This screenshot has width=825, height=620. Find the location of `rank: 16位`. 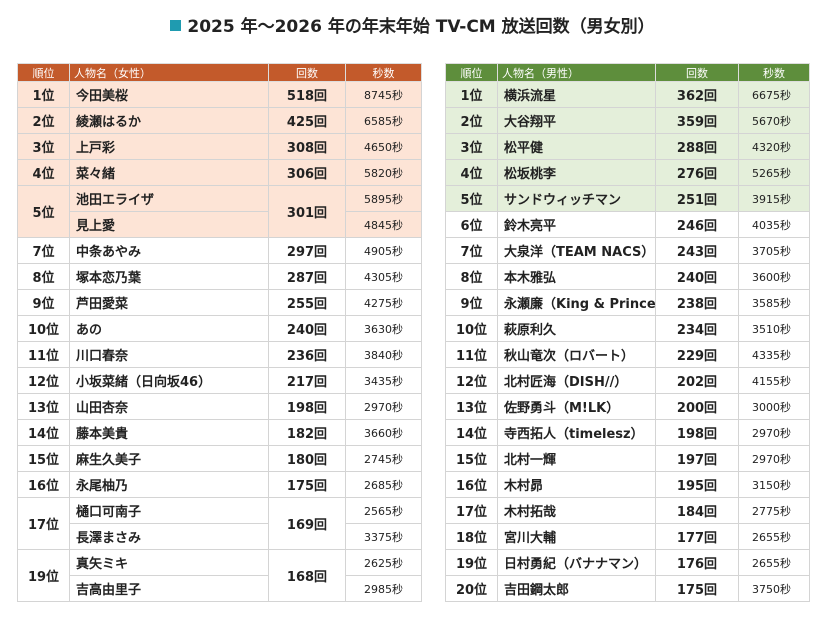

rank: 16位 is located at coordinates (43, 484).